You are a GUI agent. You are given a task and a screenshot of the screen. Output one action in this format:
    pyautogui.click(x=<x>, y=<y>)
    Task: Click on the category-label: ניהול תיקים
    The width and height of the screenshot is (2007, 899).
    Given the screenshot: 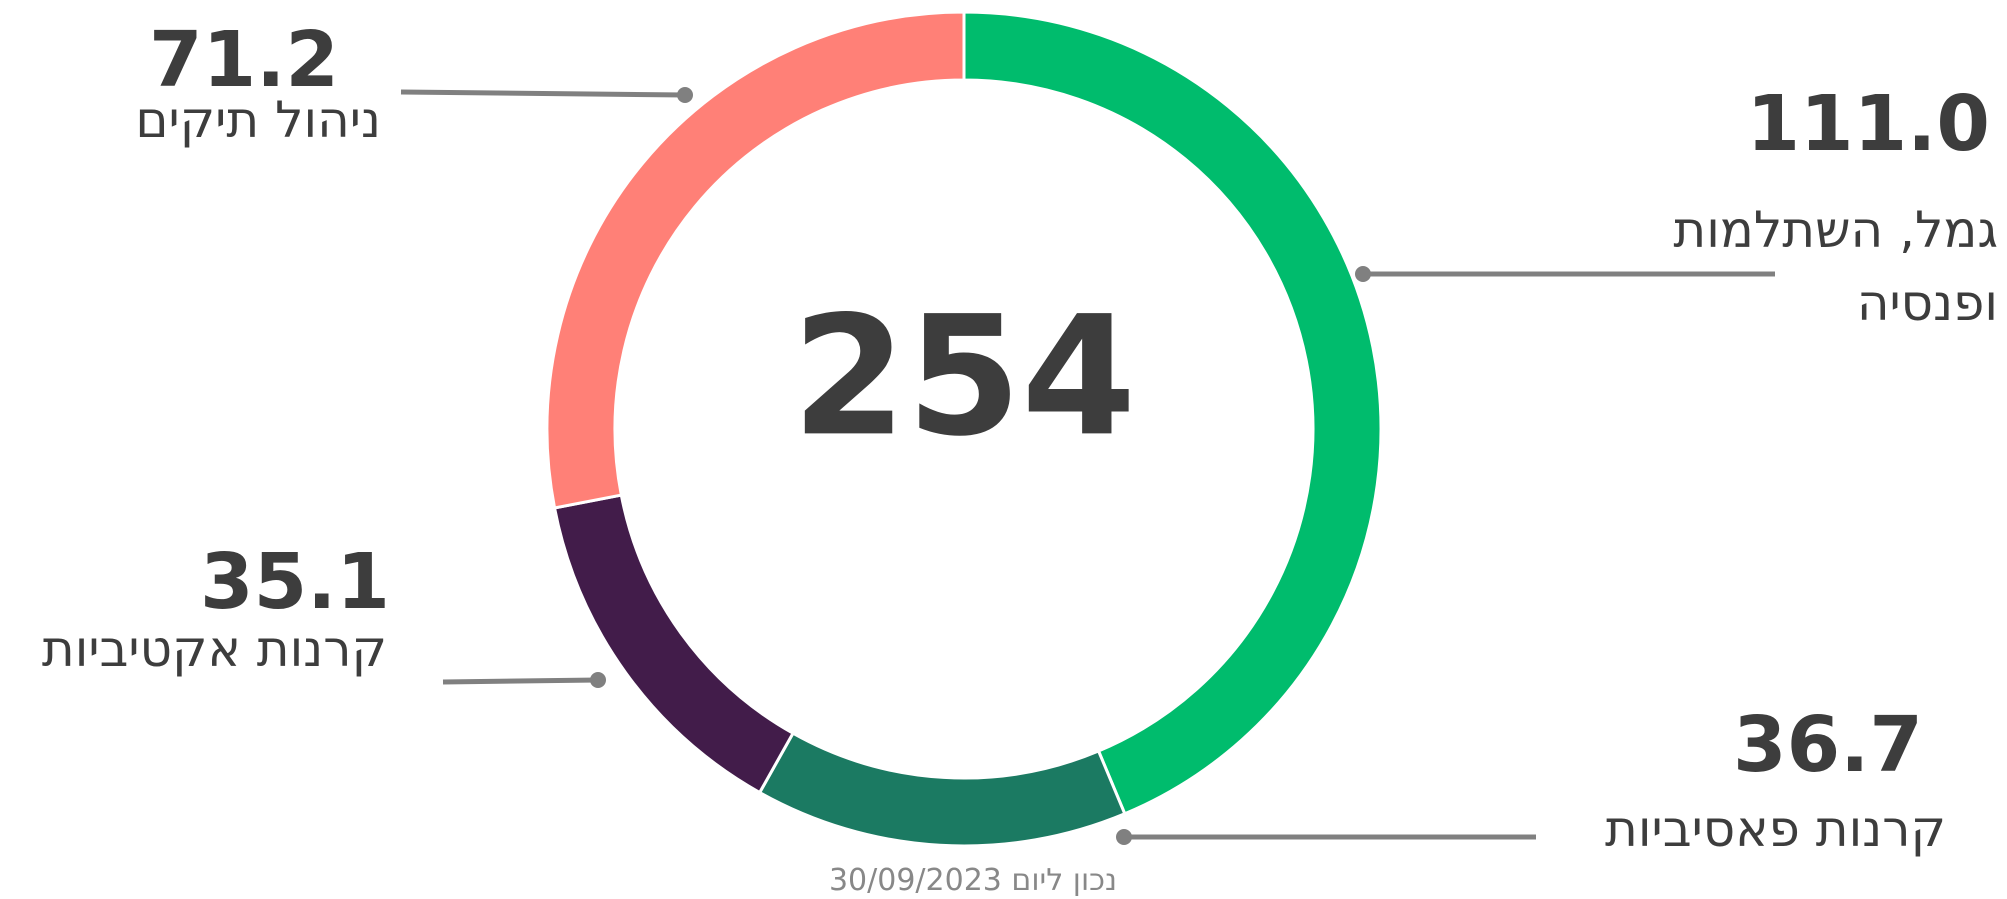 What is the action you would take?
    pyautogui.click(x=258, y=120)
    